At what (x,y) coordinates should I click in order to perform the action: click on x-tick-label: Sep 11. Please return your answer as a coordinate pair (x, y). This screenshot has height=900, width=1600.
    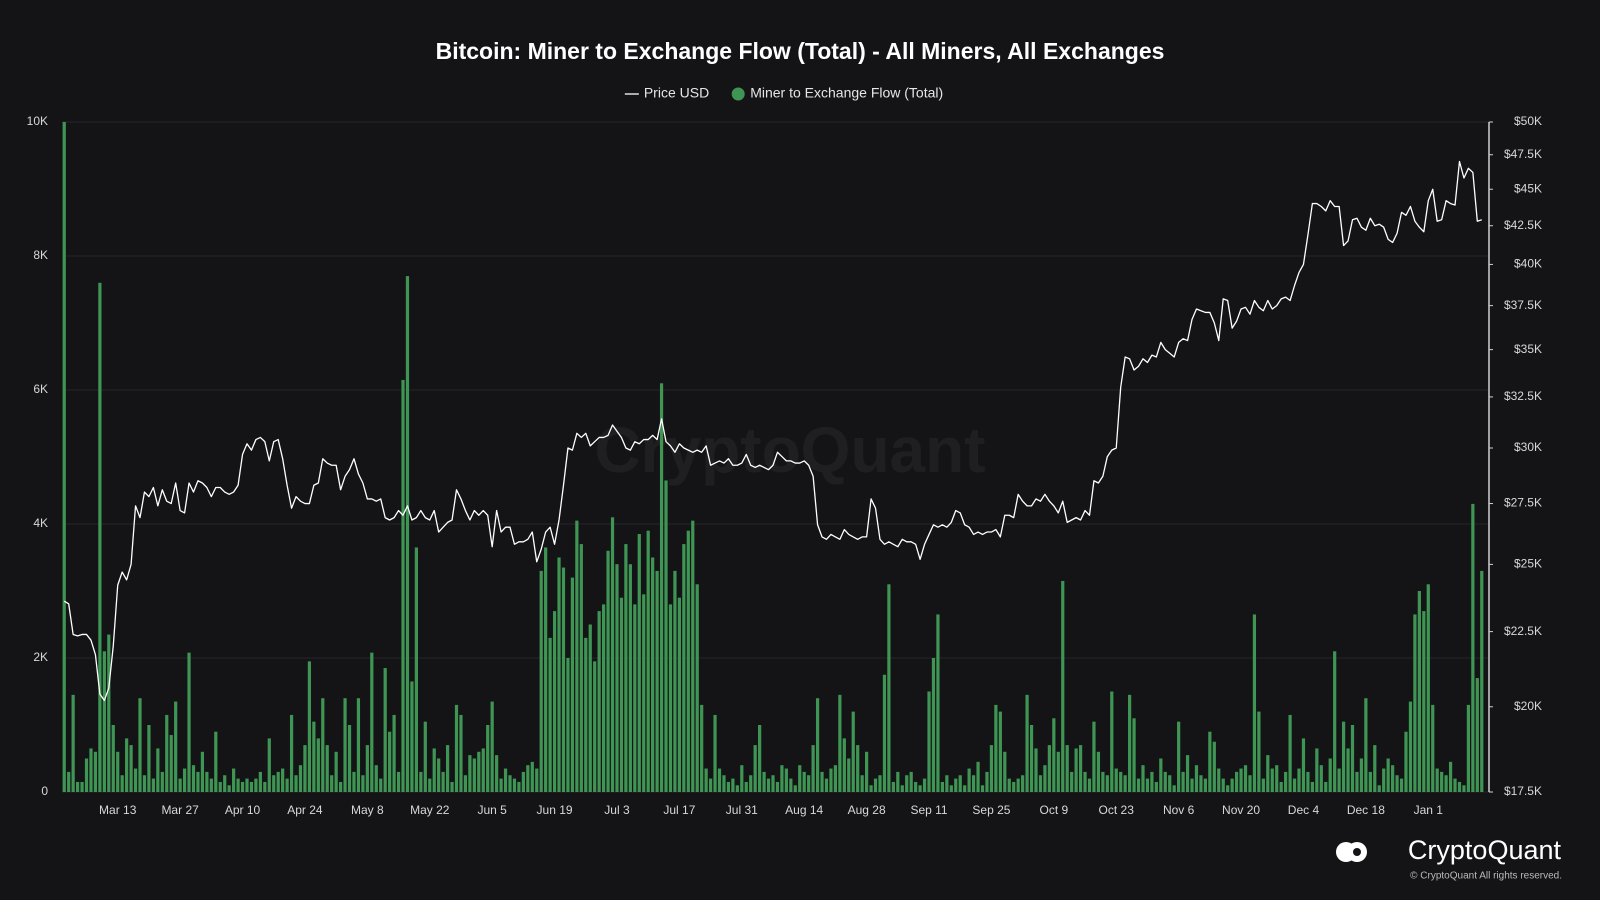
    Looking at the image, I should click on (928, 810).